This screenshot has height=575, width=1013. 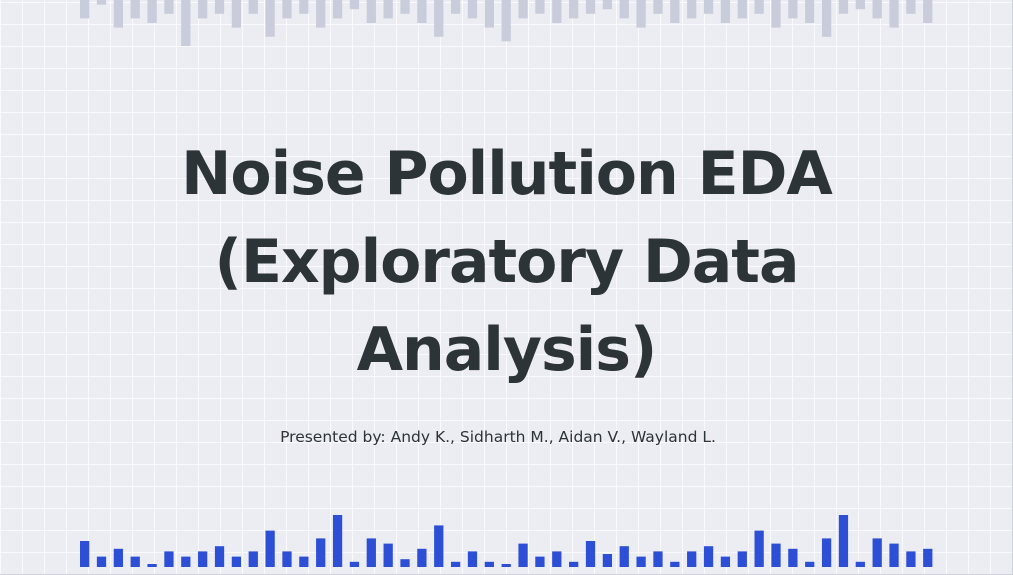 What do you see at coordinates (507, 350) in the screenshot?
I see `slide-title-line-3: Analysis)` at bounding box center [507, 350].